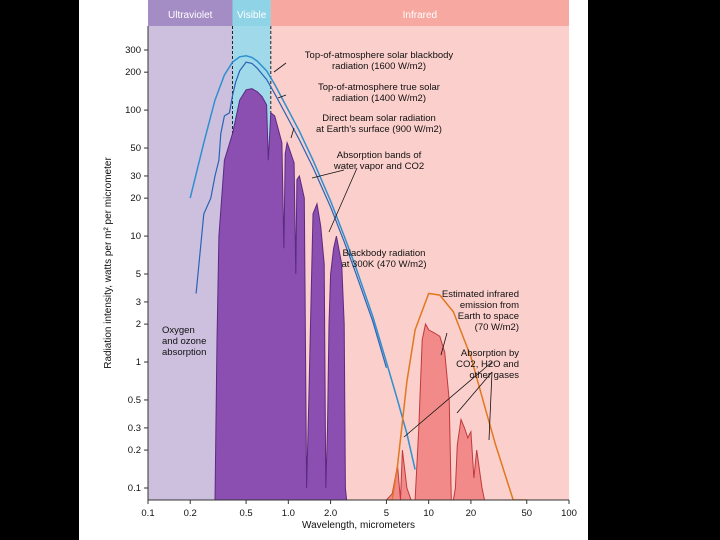 This screenshot has height=540, width=720. I want to click on y-tick-label-12: 0.3, so click(134, 428).